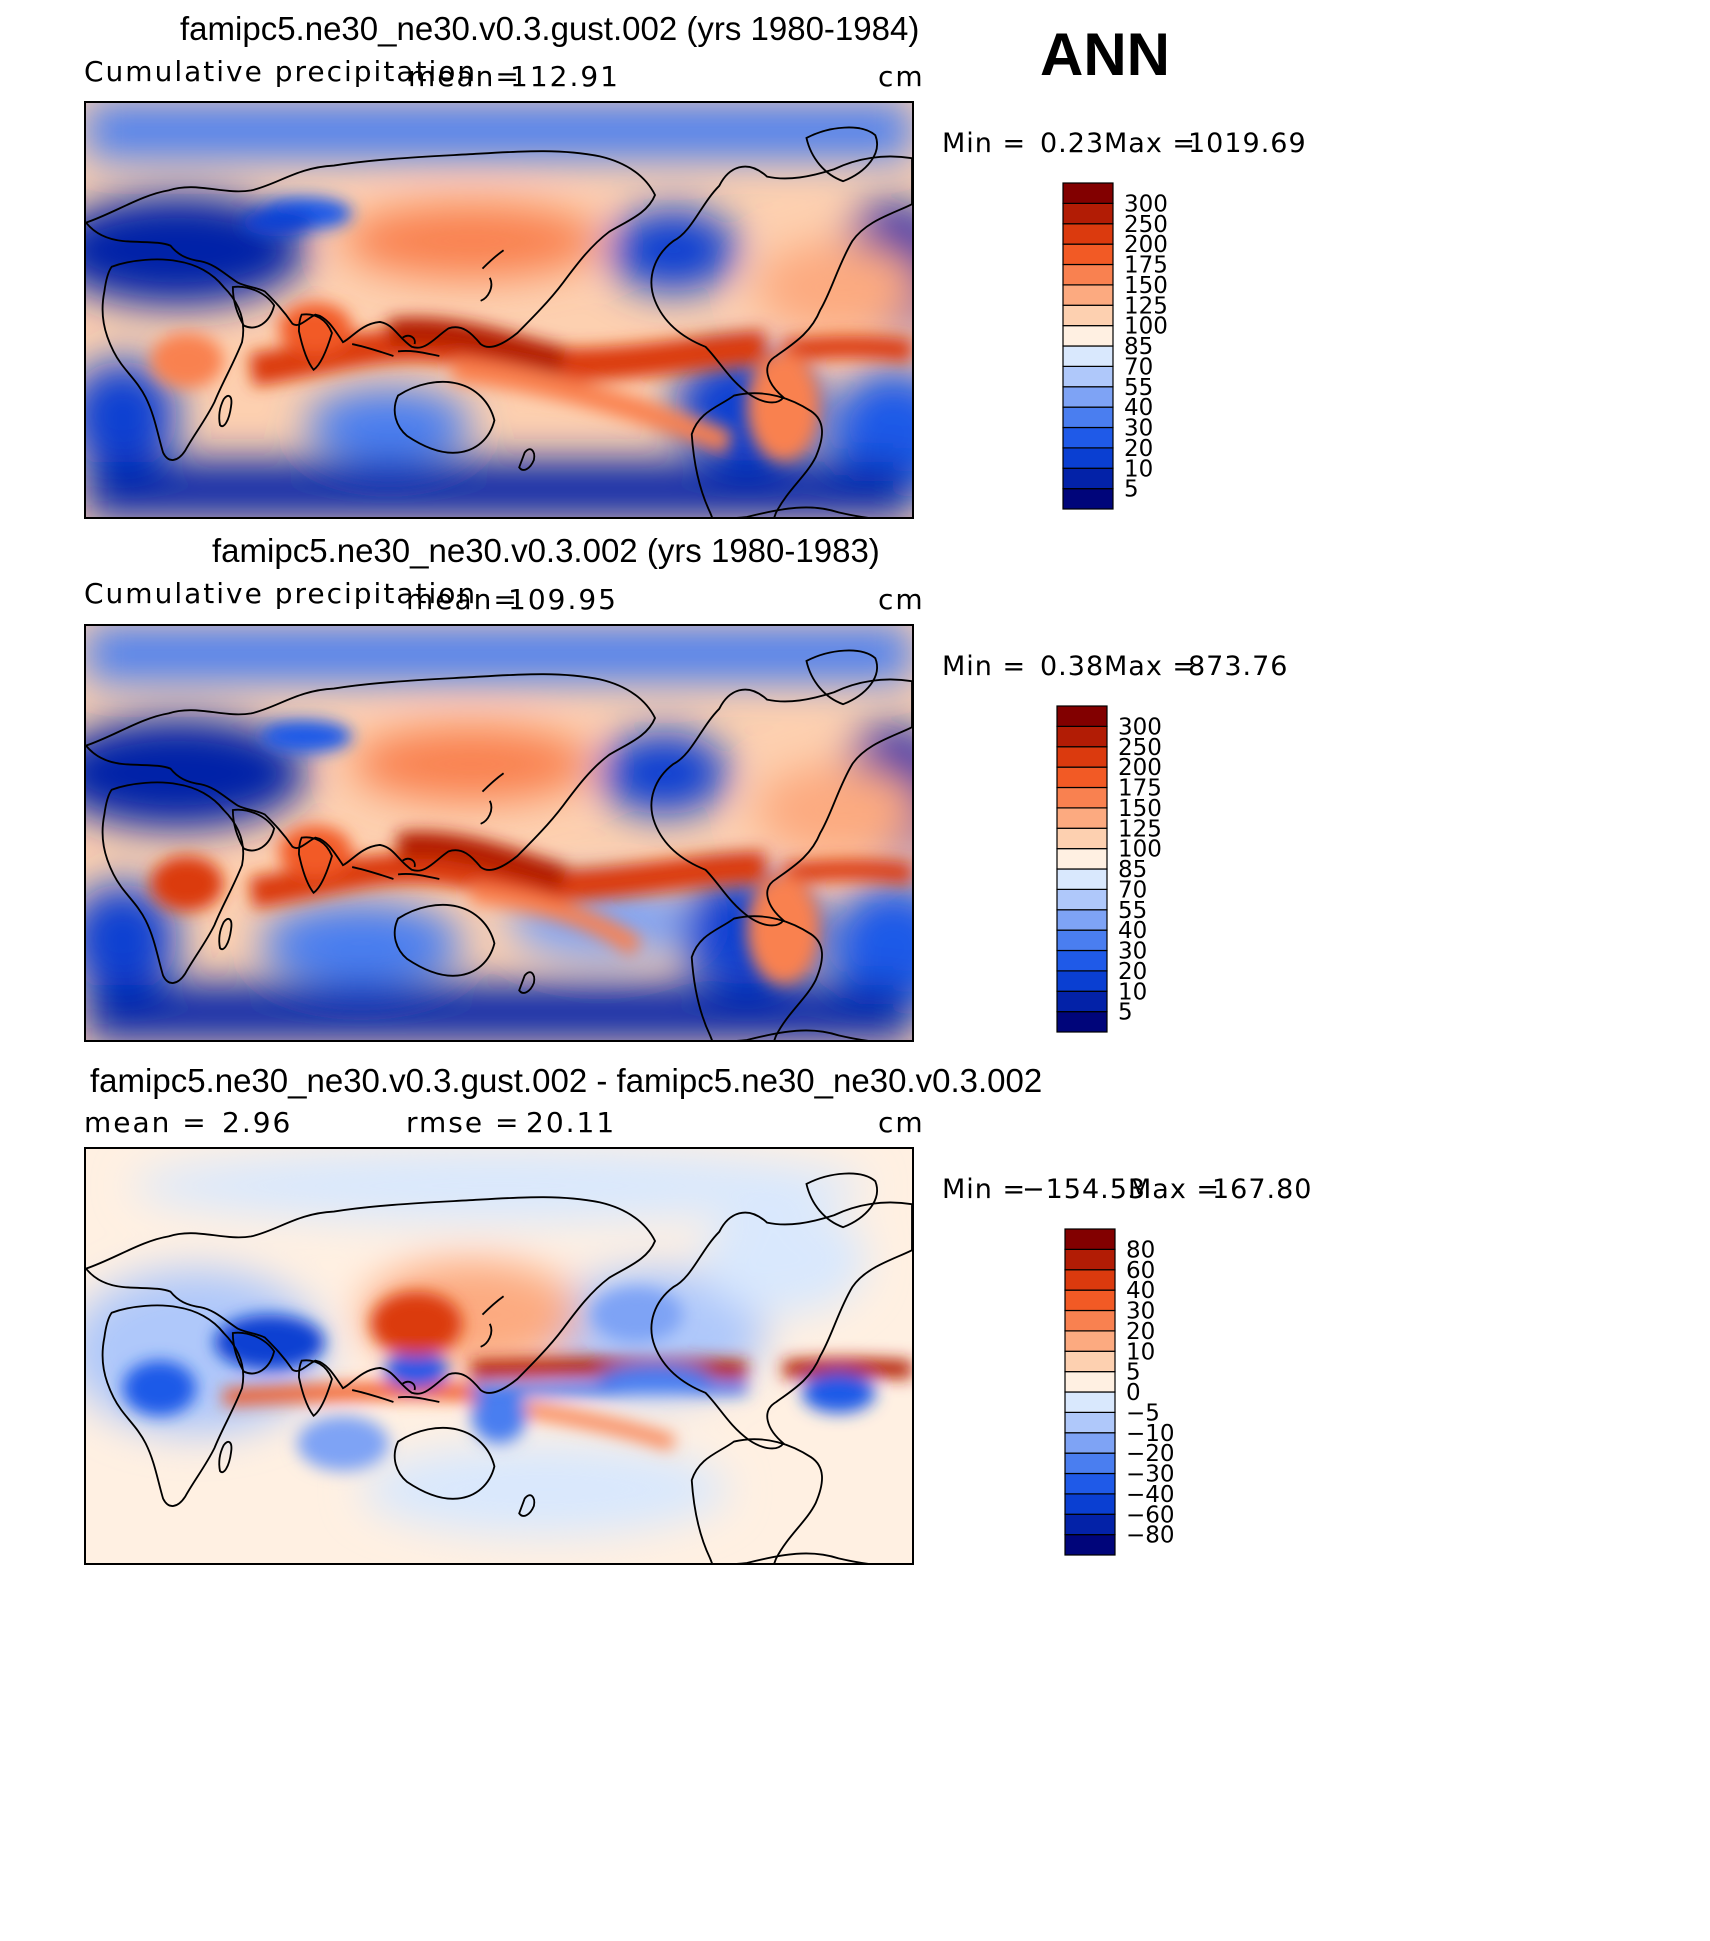  I want to click on panel-3-mean-value: 2.96, so click(257, 1122).